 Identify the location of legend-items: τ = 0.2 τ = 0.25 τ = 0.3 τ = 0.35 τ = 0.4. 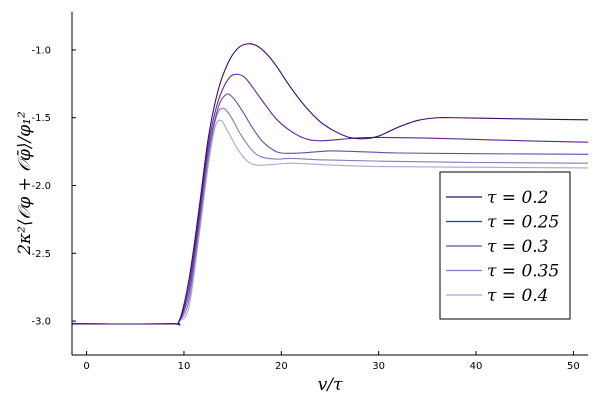
(502, 247).